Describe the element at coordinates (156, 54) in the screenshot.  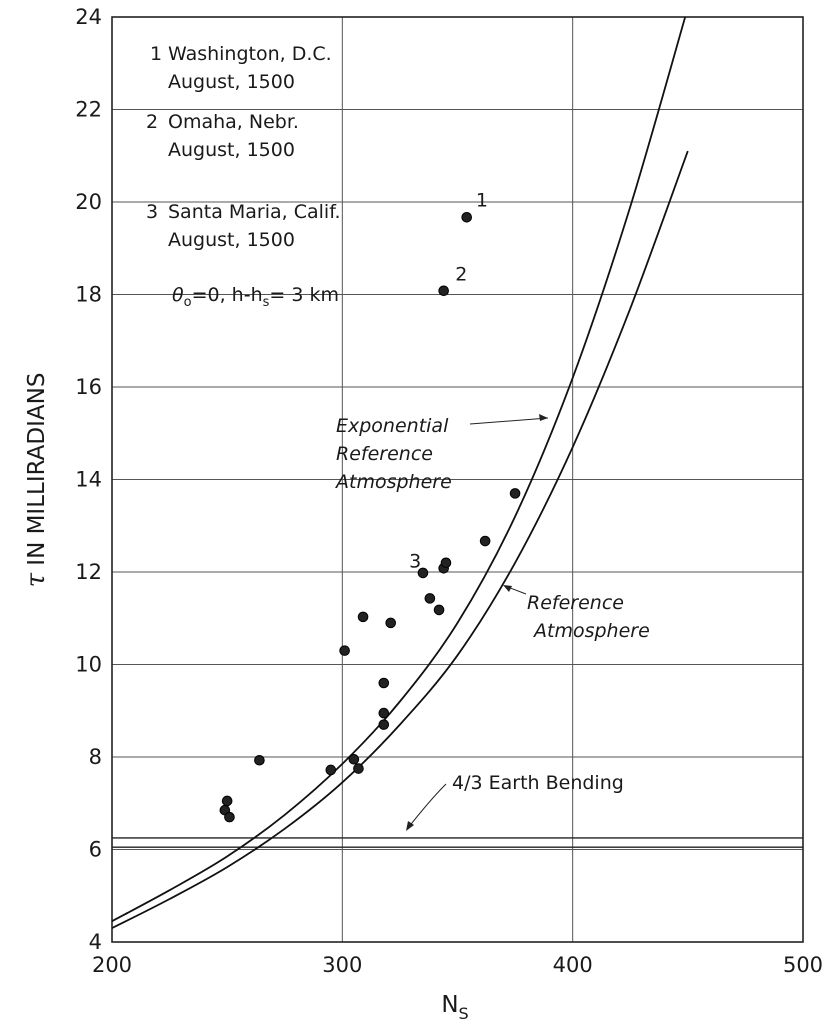
I see `legend-number-1: 1` at that location.